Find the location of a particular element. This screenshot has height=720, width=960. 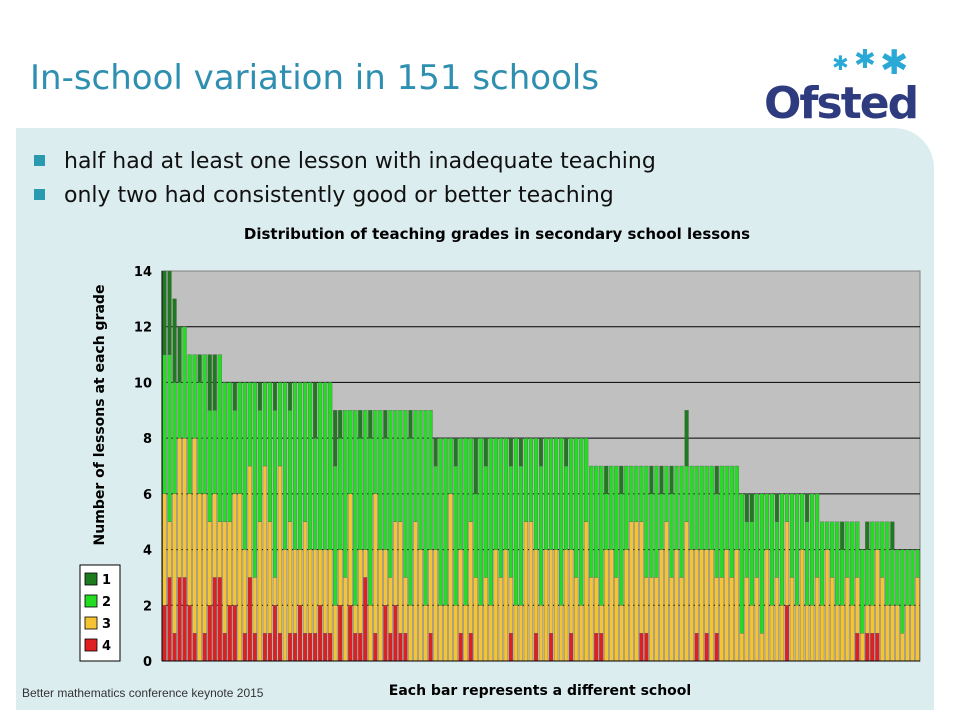

y-tick-label: 14 is located at coordinates (143, 272).